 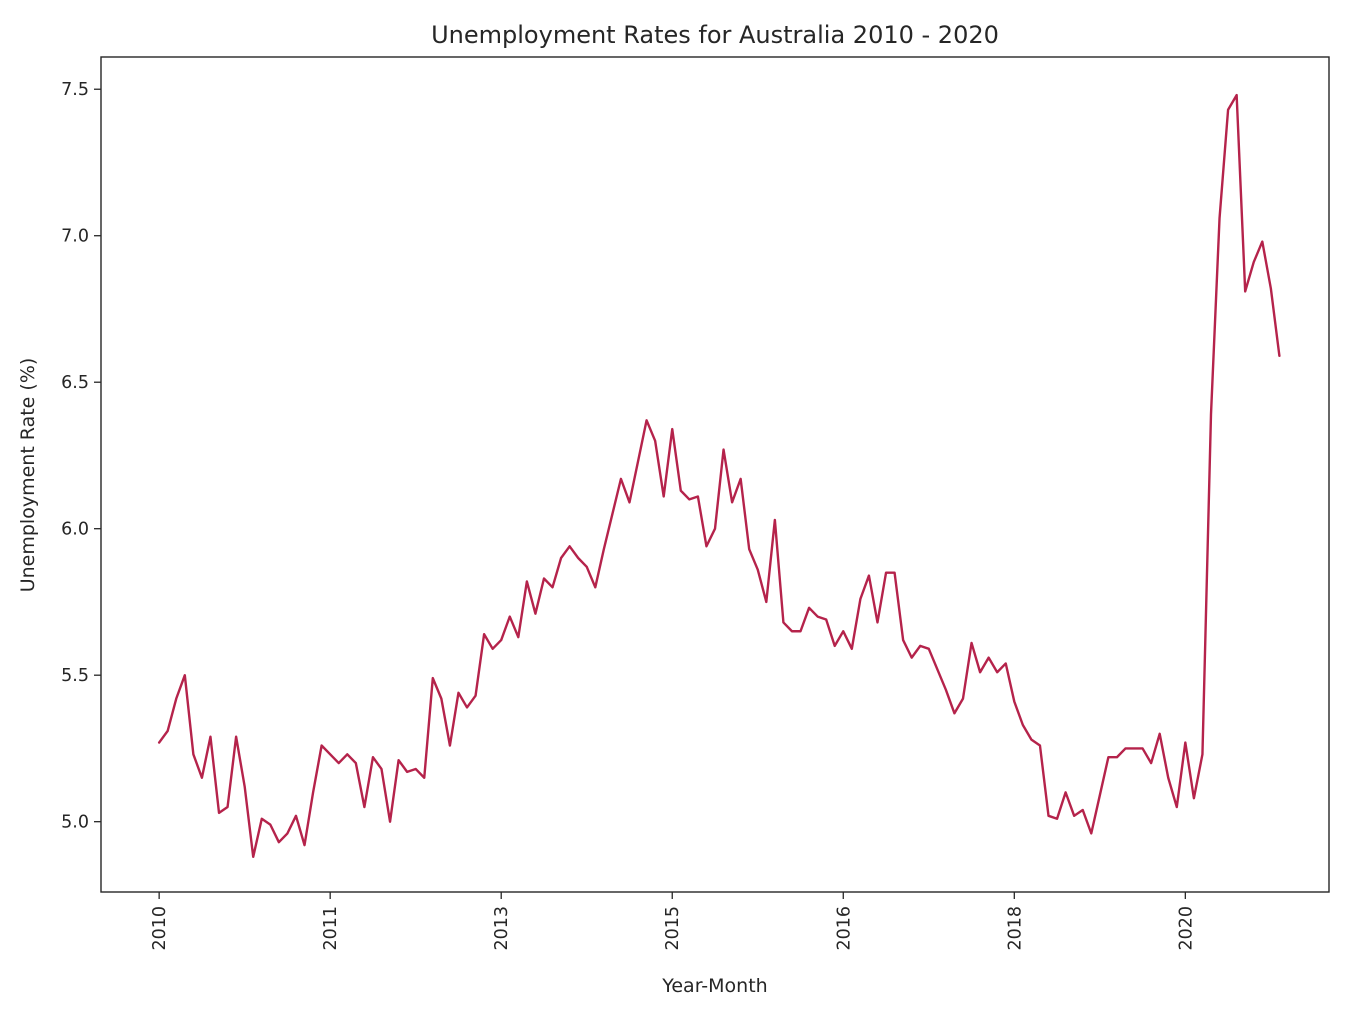 I want to click on x-axis: 2010 2011 2013 2015 2016 2018 2020, so click(x=673, y=921).